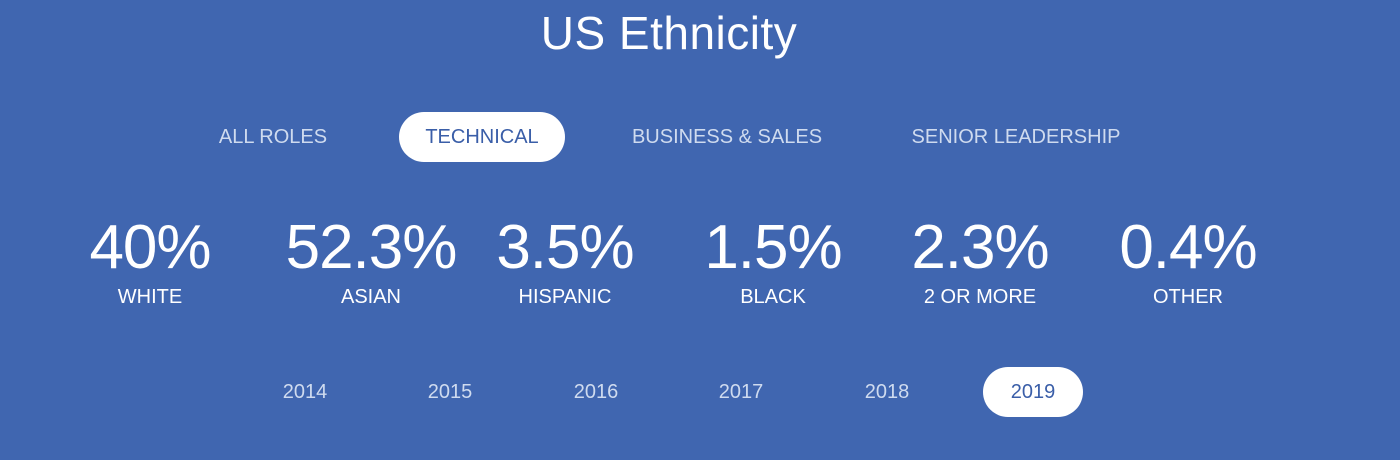 This screenshot has height=460, width=1400. I want to click on stat-label: OTHER, so click(1188, 297).